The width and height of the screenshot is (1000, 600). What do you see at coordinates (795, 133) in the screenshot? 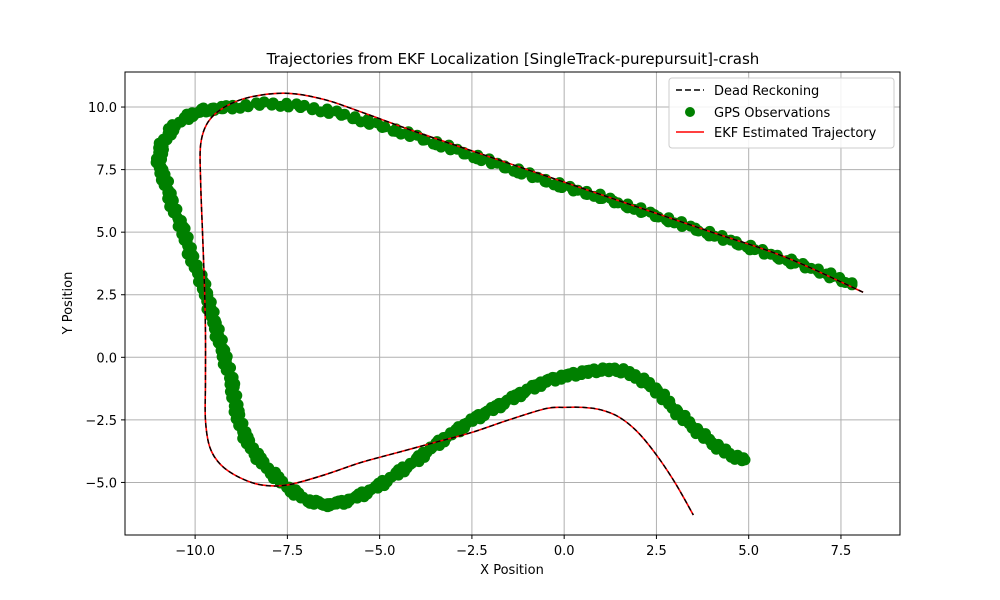
I see `legend-label-ekf-trajectory: EKF Estimated Trajectory` at bounding box center [795, 133].